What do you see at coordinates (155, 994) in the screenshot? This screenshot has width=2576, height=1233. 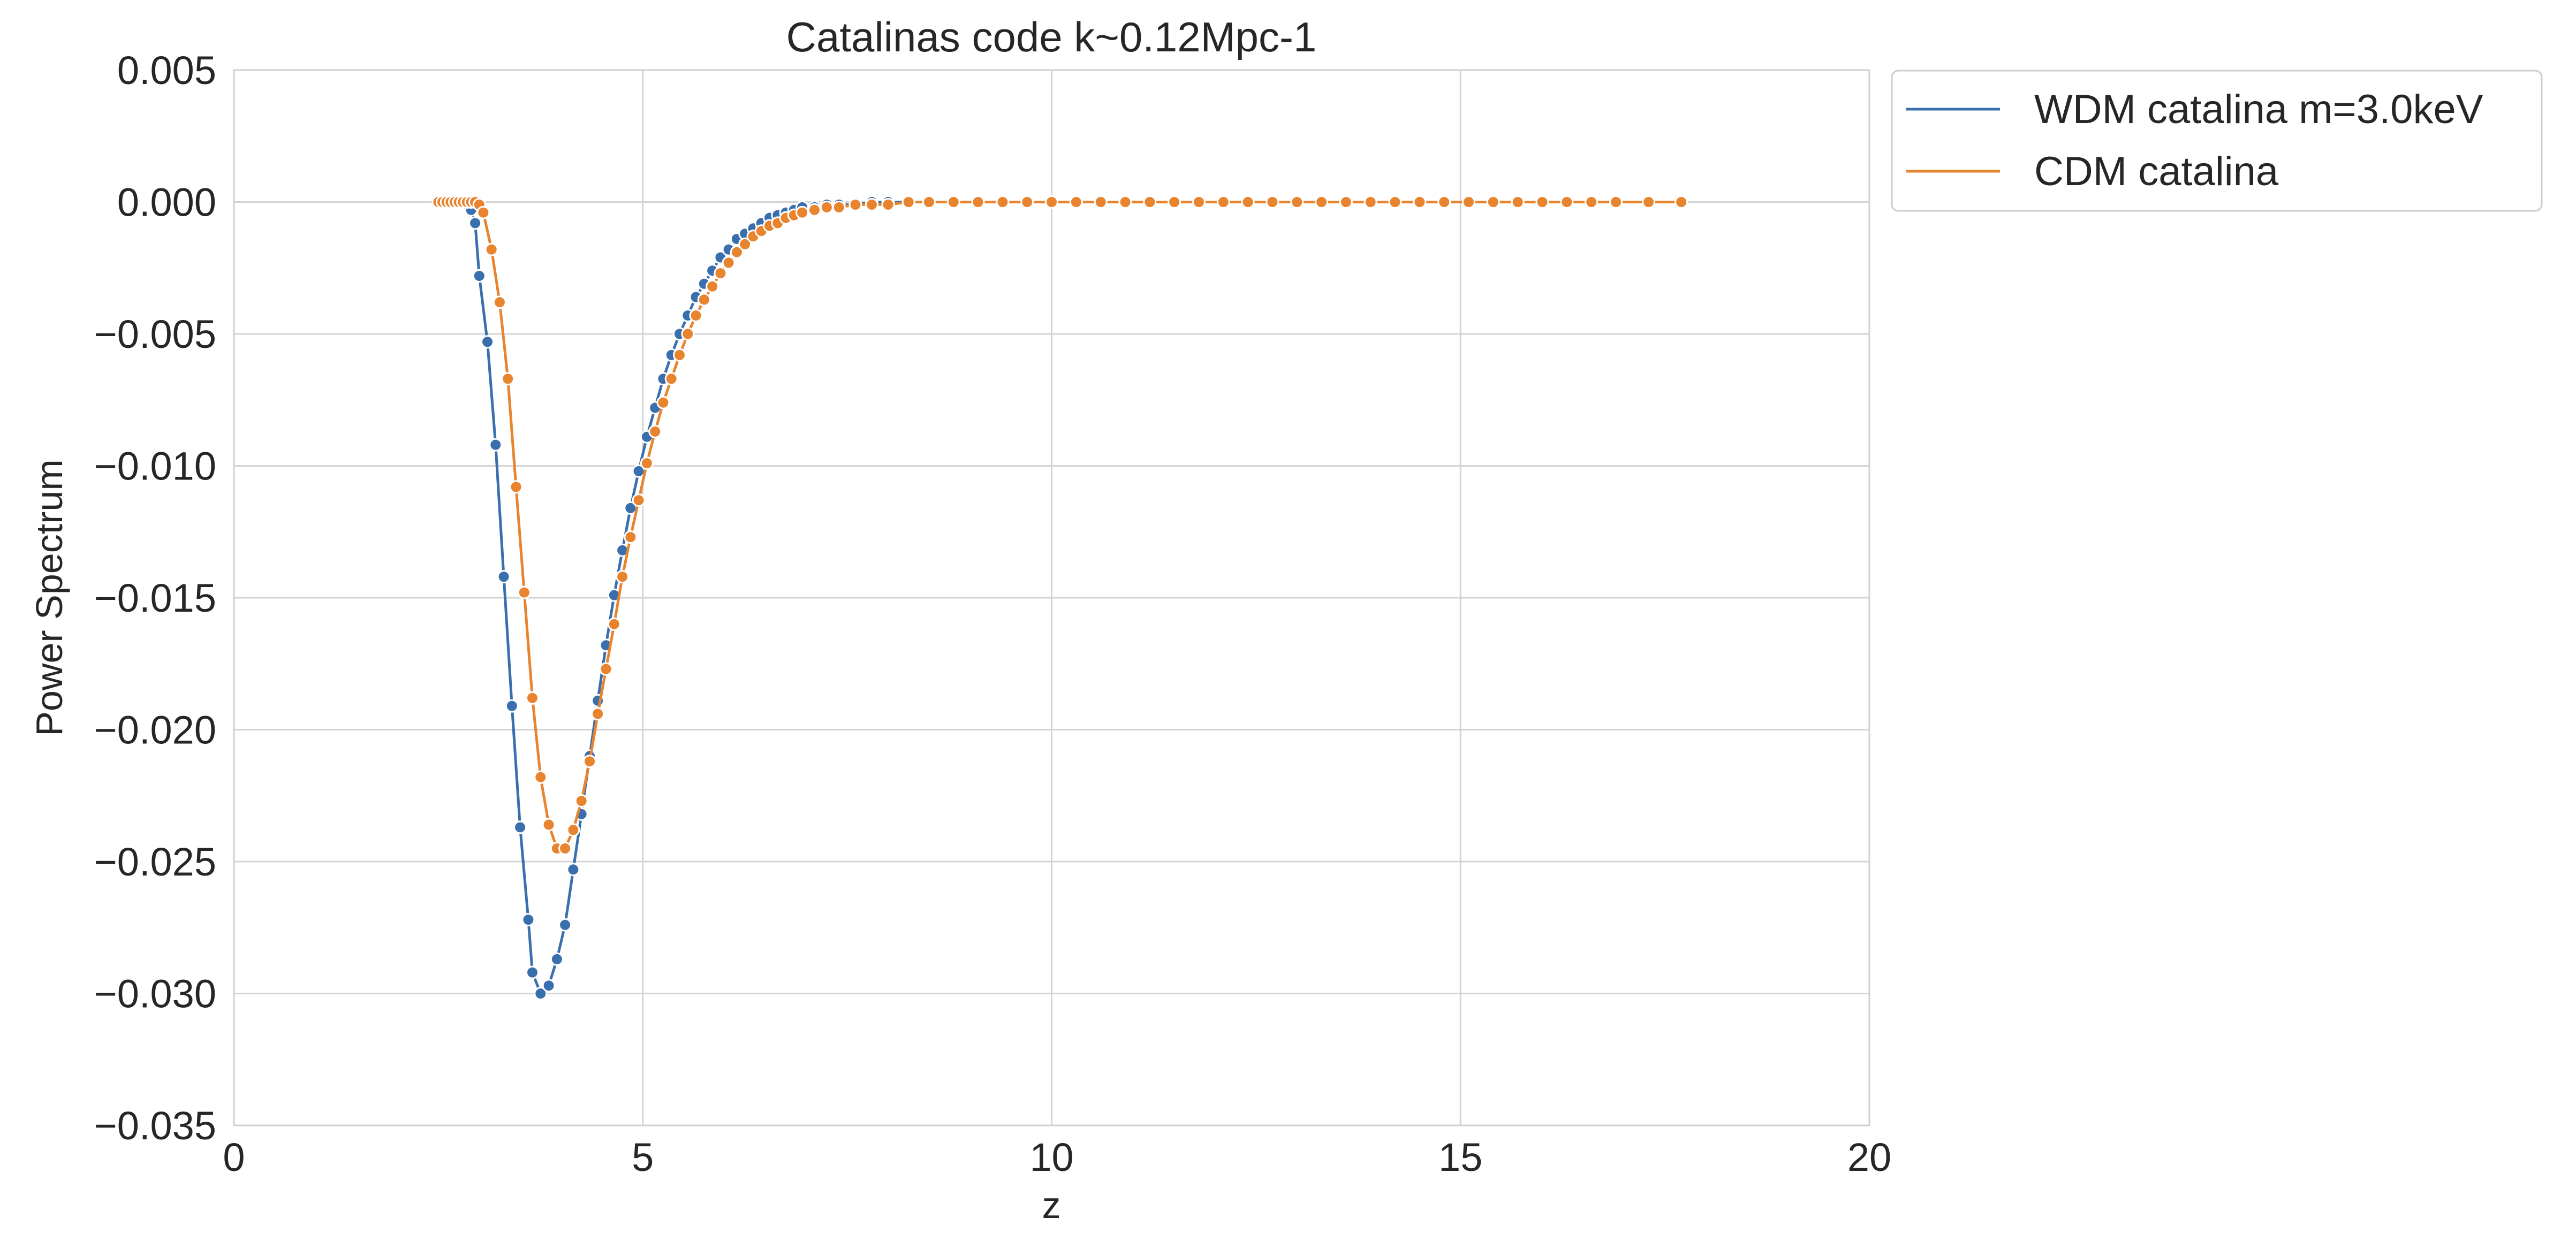 I see `y-tick-label: −0.030` at bounding box center [155, 994].